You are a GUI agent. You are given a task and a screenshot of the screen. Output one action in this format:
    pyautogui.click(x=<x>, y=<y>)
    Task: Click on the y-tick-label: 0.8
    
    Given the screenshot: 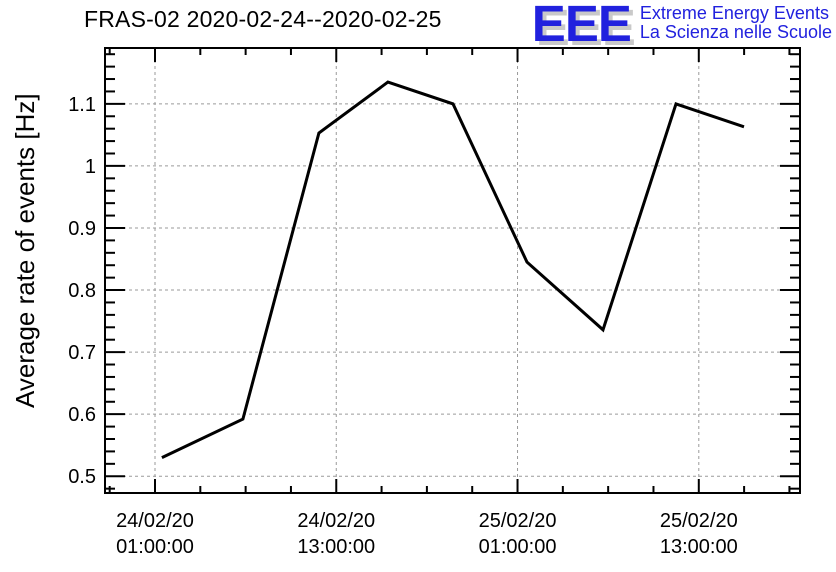 What is the action you would take?
    pyautogui.click(x=82, y=291)
    